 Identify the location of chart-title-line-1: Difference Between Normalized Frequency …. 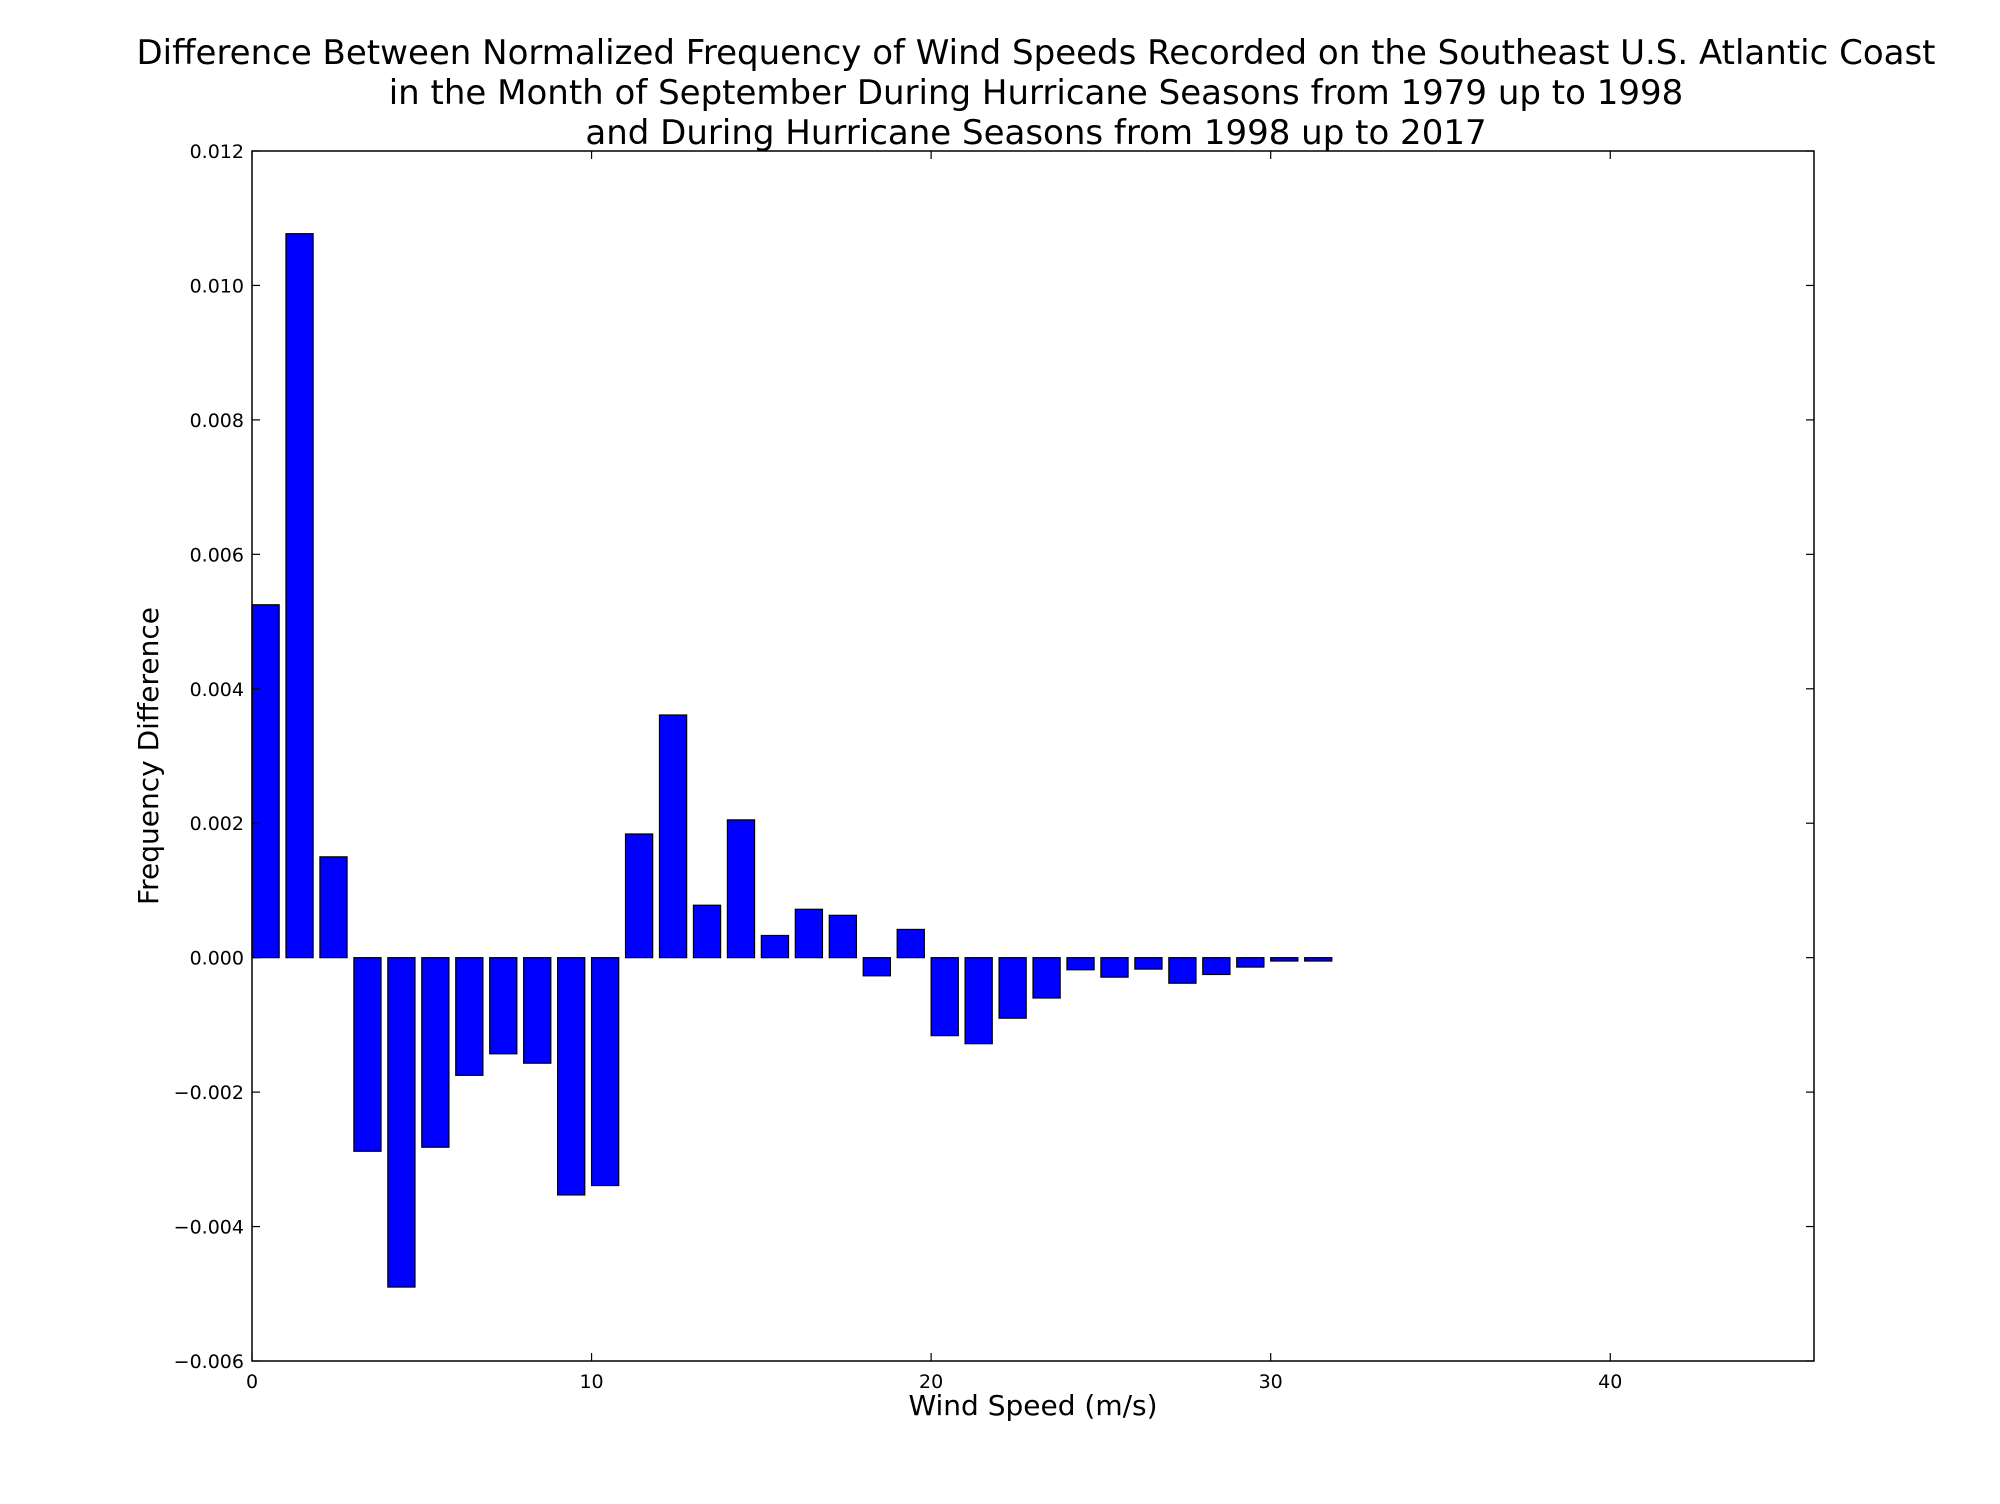
(1035, 53).